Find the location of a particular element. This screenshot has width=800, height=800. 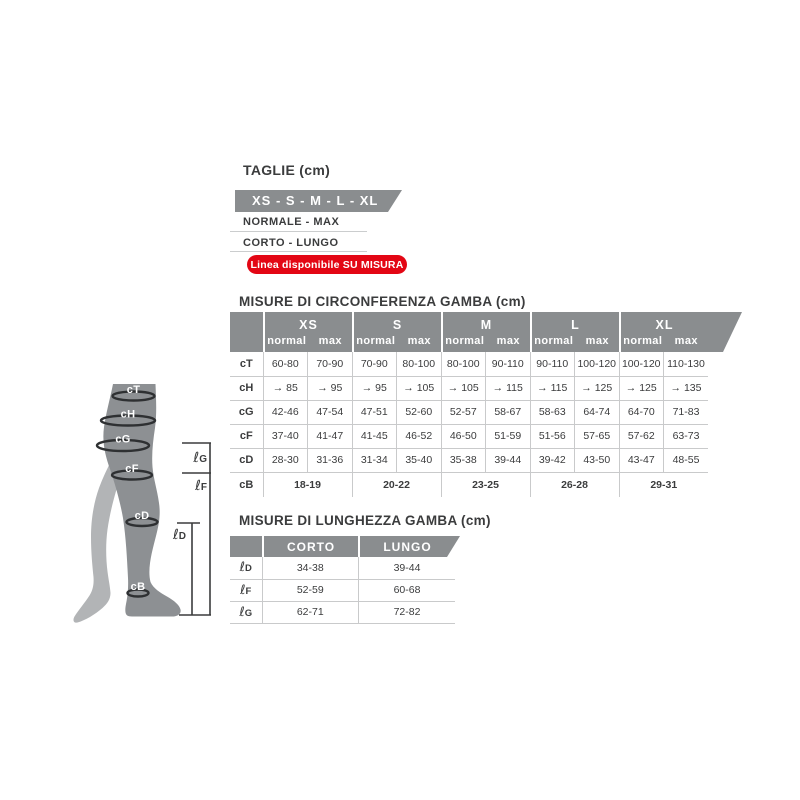

length-row-G: ℓG 62-71 72-82 is located at coordinates (342, 611).